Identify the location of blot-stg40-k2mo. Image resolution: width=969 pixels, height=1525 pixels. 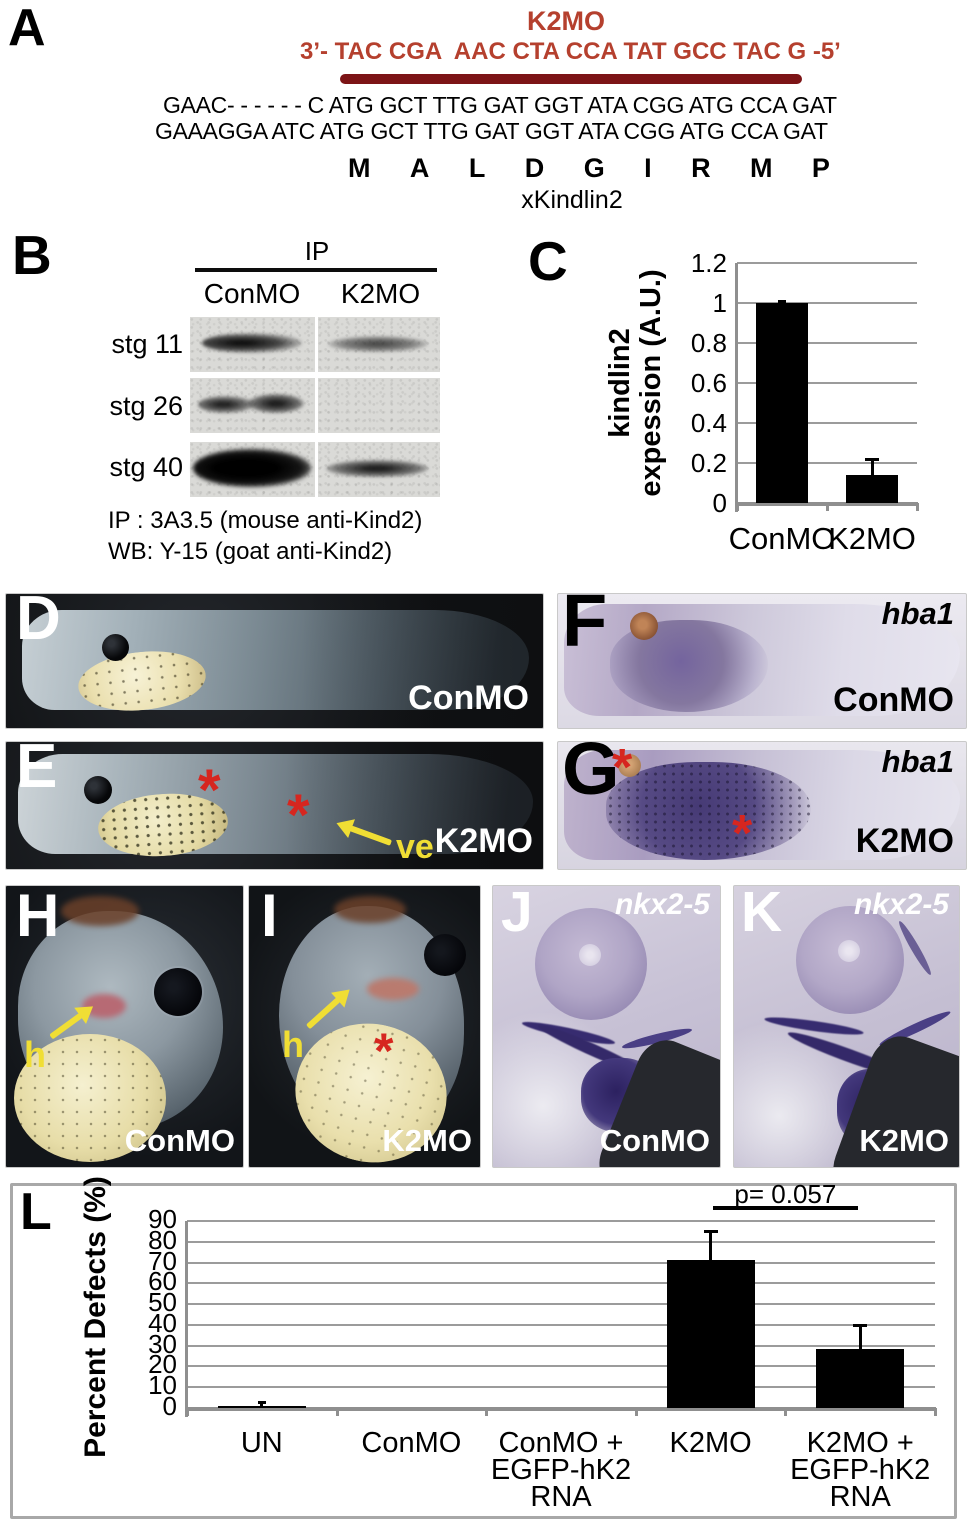
(379, 469).